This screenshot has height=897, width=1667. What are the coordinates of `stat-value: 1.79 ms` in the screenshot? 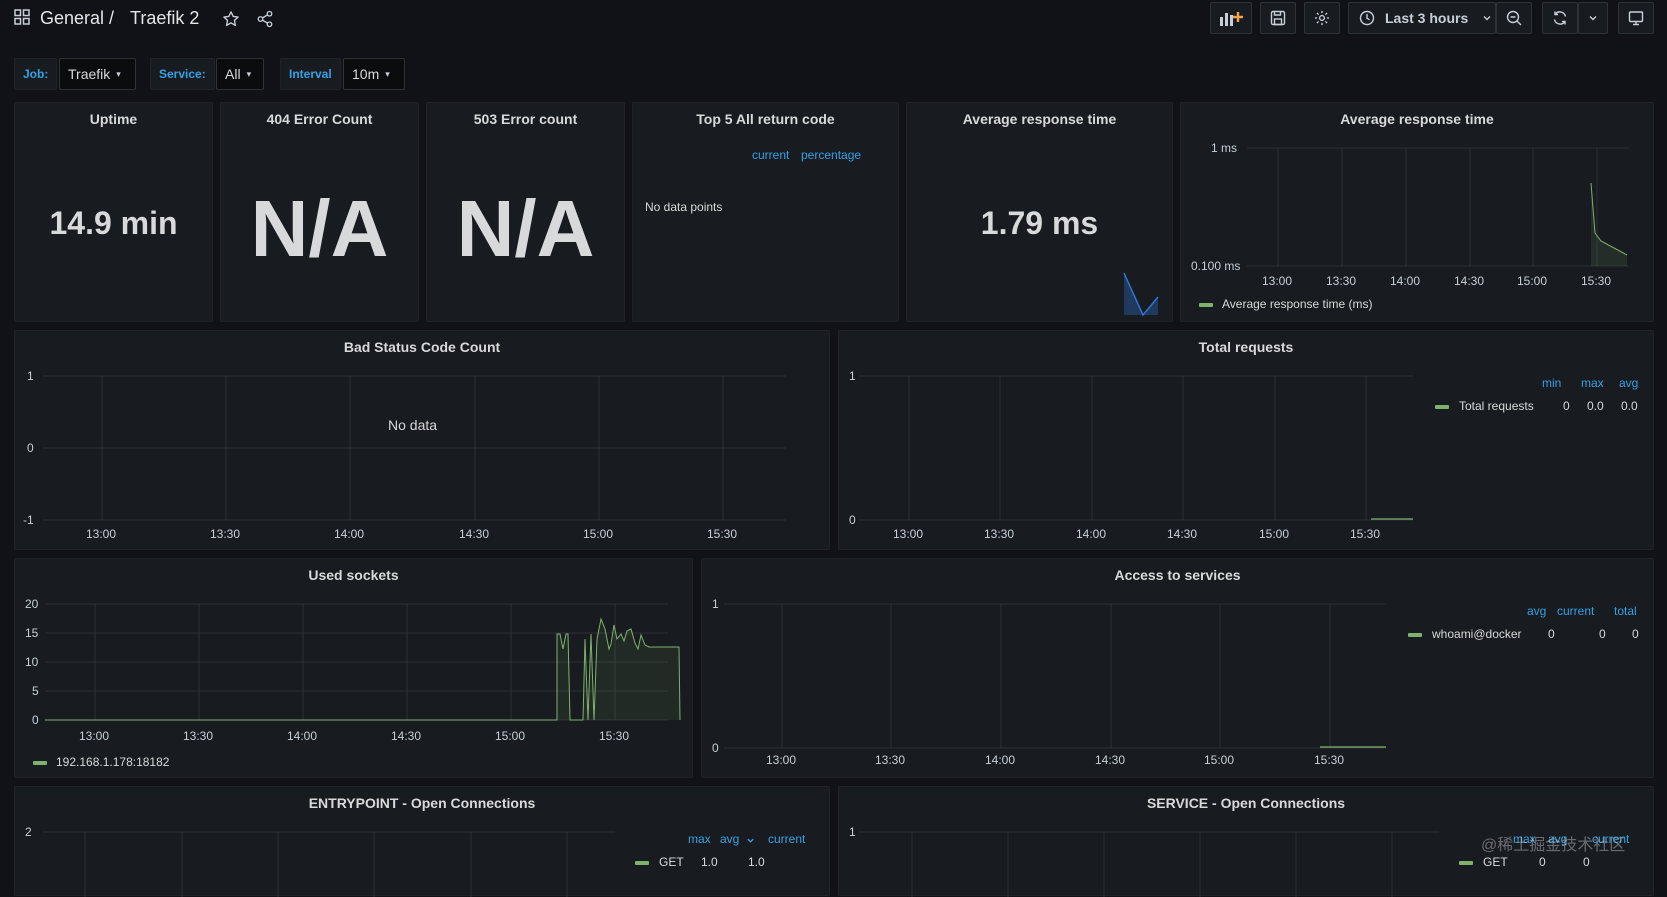 It's located at (1039, 223).